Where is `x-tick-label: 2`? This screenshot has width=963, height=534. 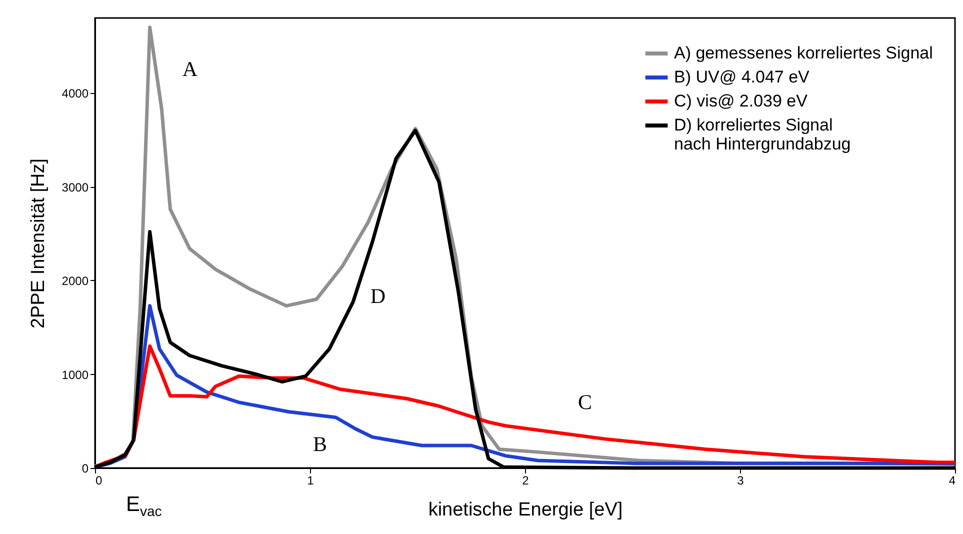 x-tick-label: 2 is located at coordinates (526, 481).